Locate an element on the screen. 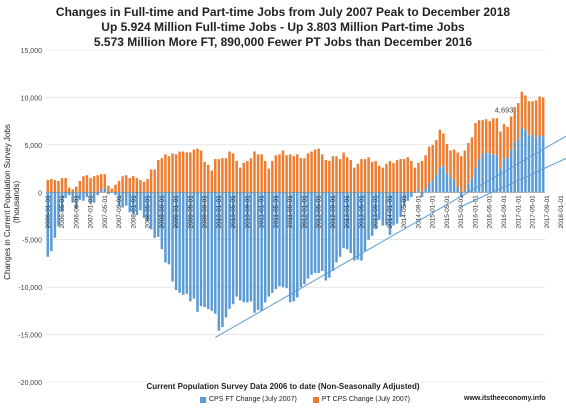 The height and width of the screenshot is (411, 566). x-tick-label: 2016-09-01 is located at coordinates (504, 212).